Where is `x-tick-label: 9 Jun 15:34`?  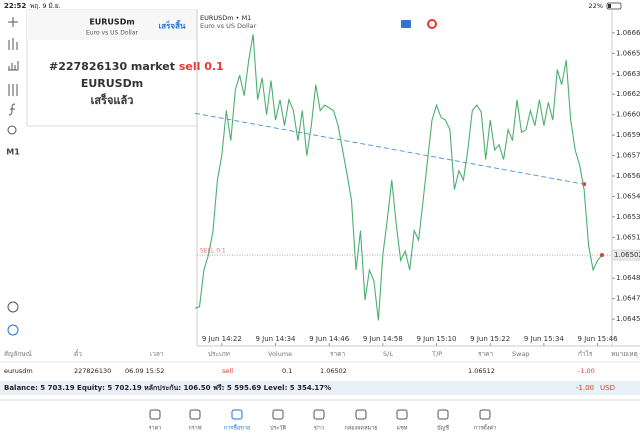 x-tick-label: 9 Jun 15:34 is located at coordinates (544, 339).